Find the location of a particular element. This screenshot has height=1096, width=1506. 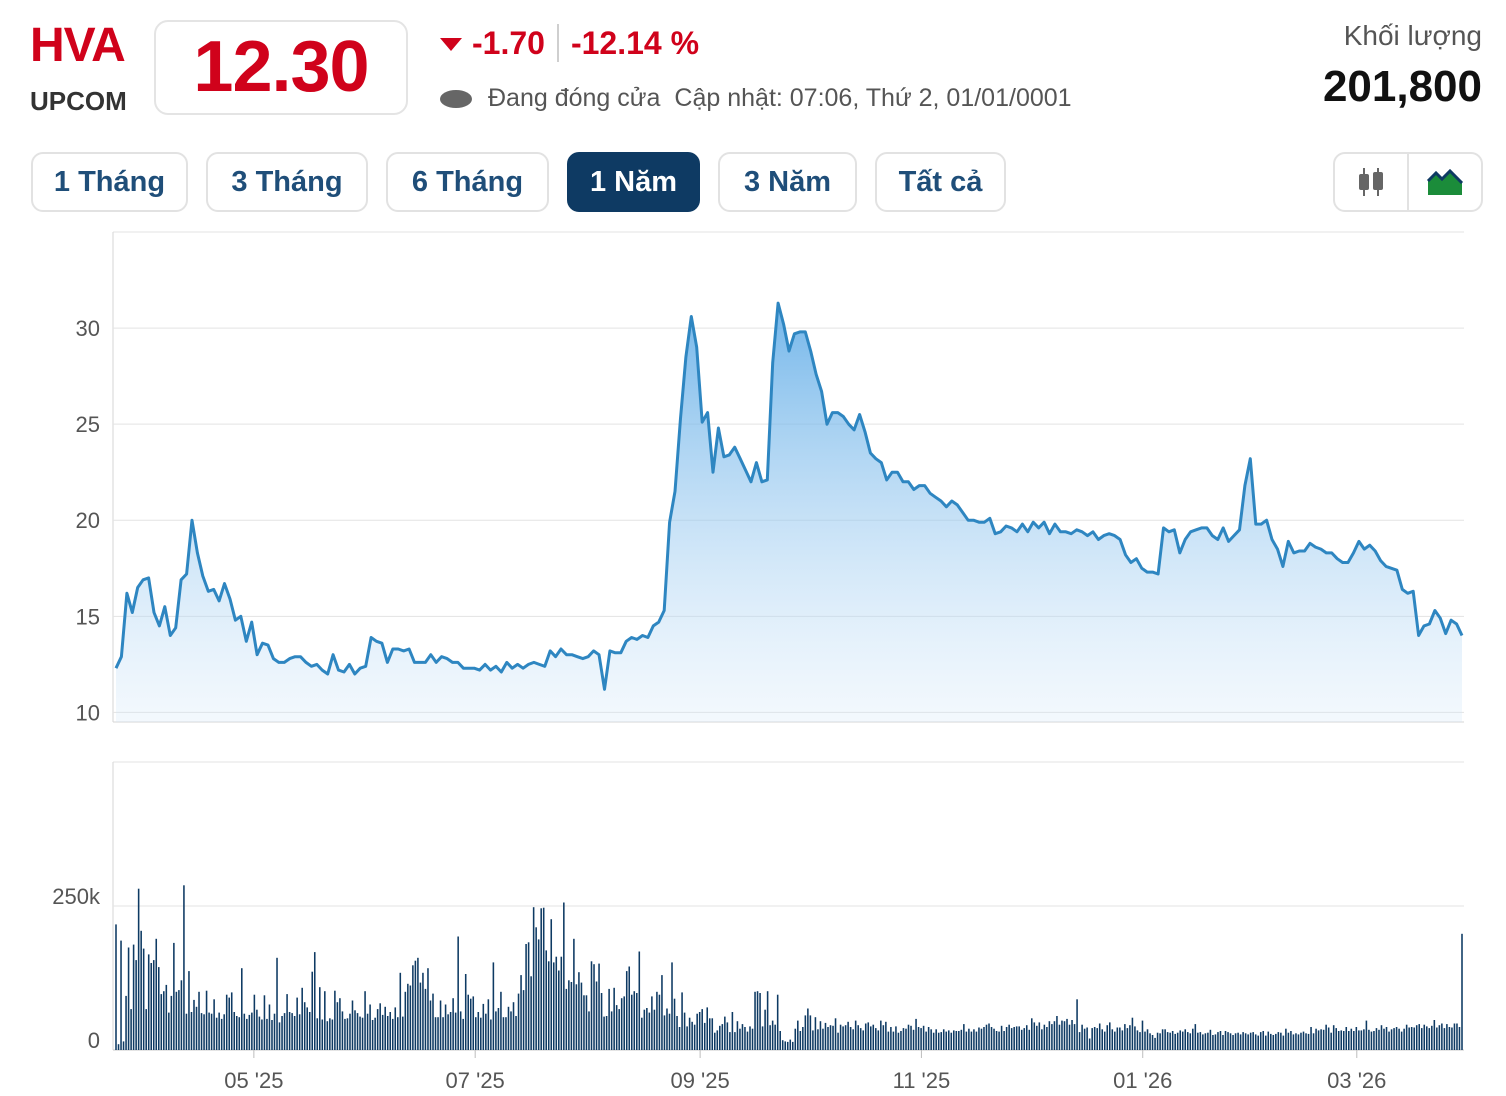

down-arrow-icon is located at coordinates (451, 44).